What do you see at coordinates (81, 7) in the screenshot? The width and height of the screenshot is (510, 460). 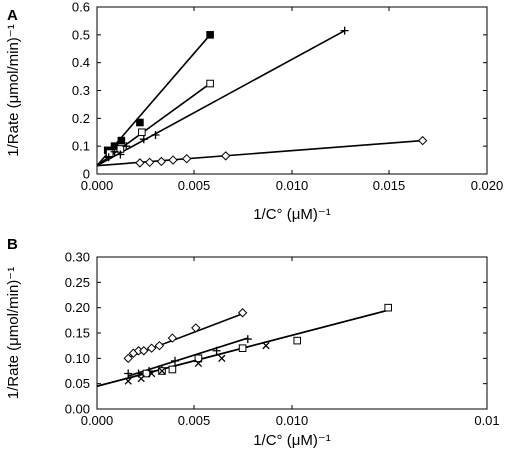 I see `y-tick-label: 0.6` at bounding box center [81, 7].